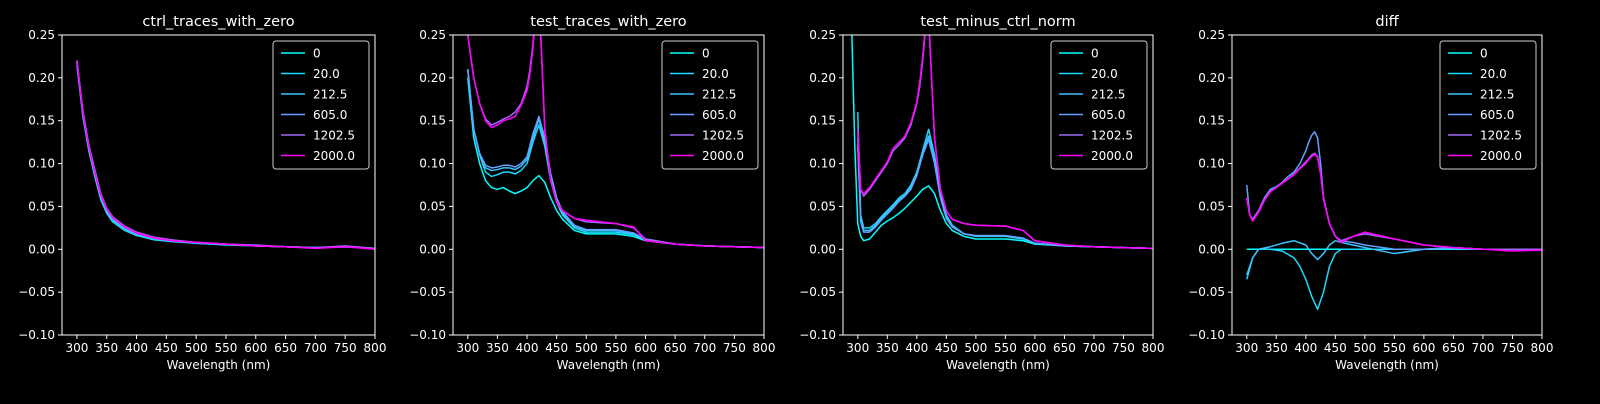 Image resolution: width=1600 pixels, height=404 pixels. I want to click on chart-title: test_traces_with_zero, so click(608, 22).